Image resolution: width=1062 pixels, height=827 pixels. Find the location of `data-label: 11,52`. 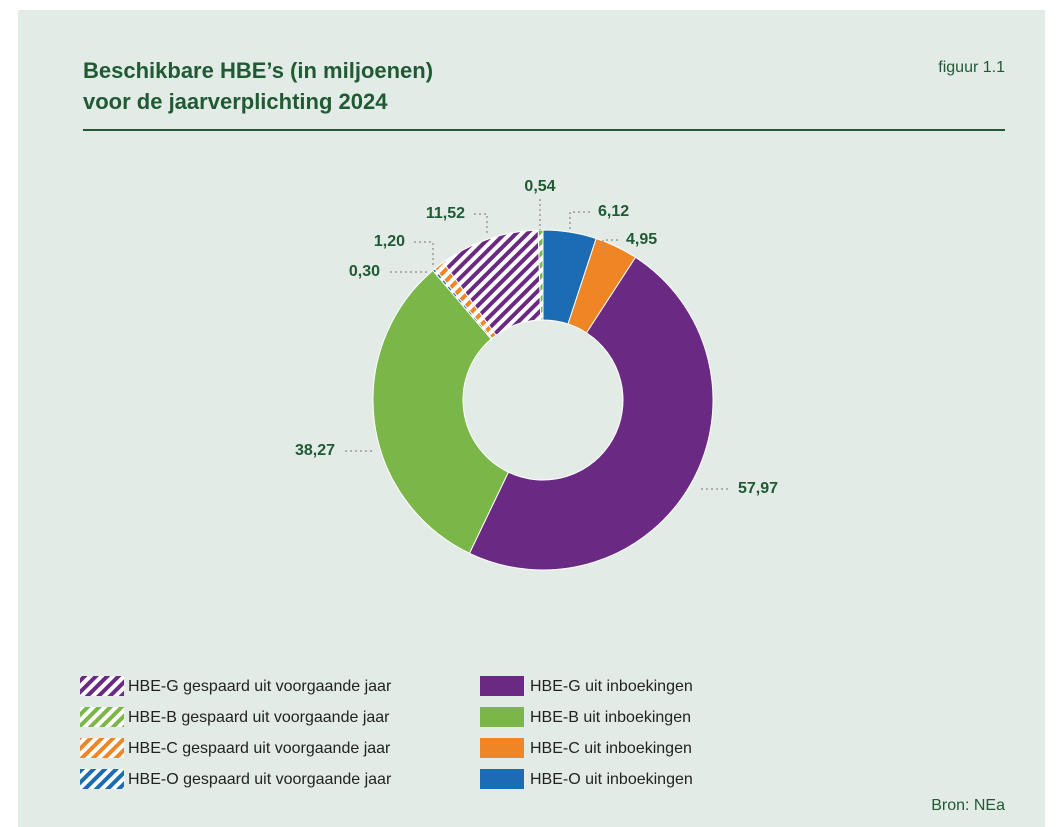

data-label: 11,52 is located at coordinates (445, 213).